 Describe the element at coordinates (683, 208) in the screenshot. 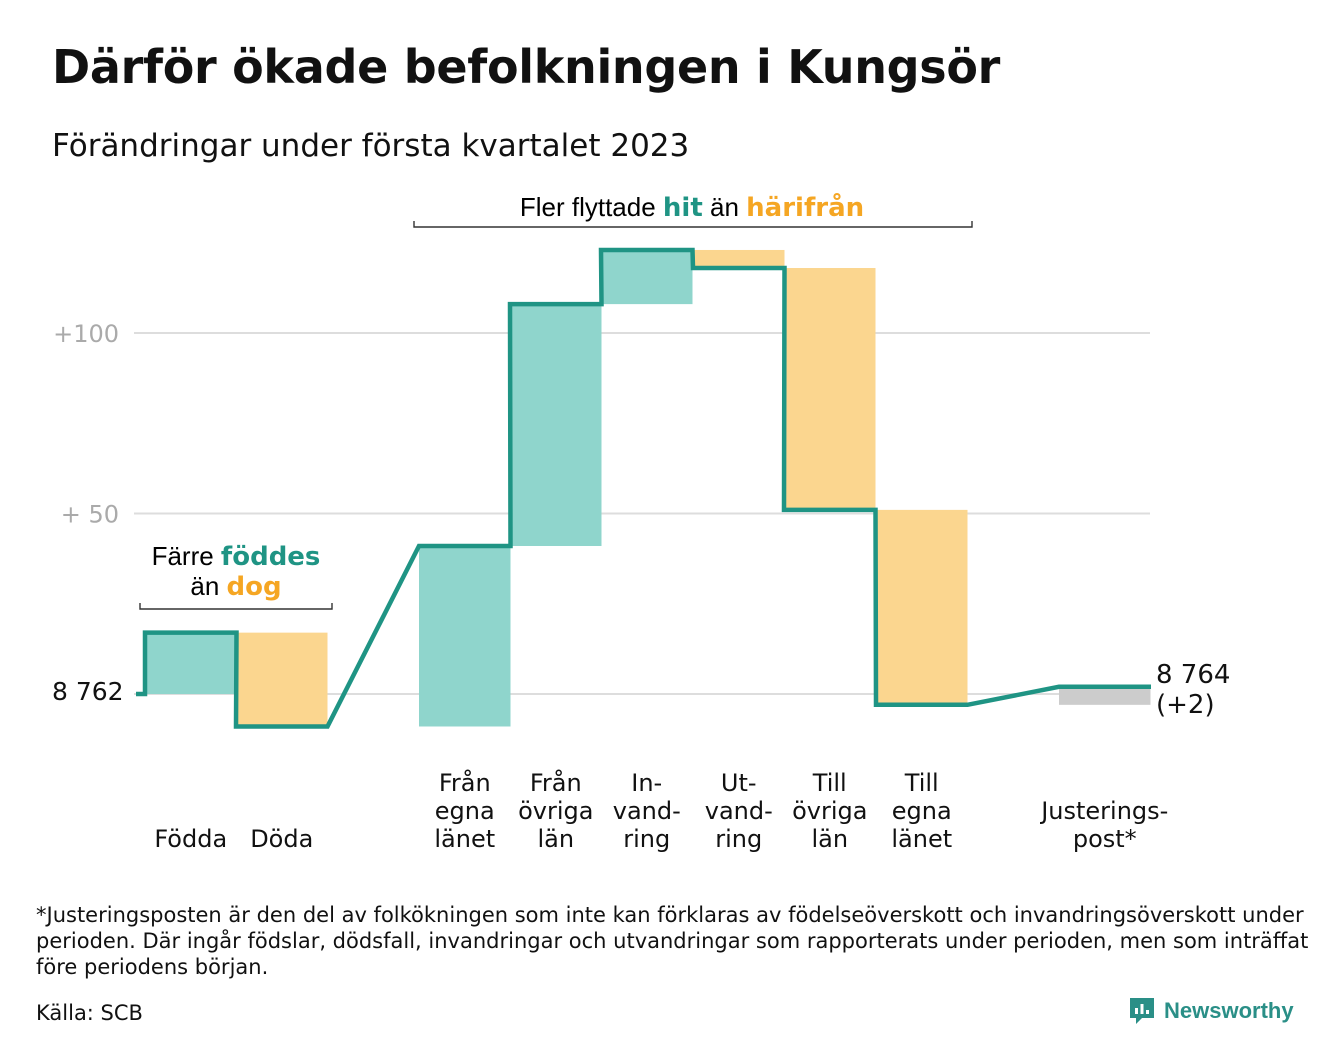

I see `migration-text-b: hit` at that location.